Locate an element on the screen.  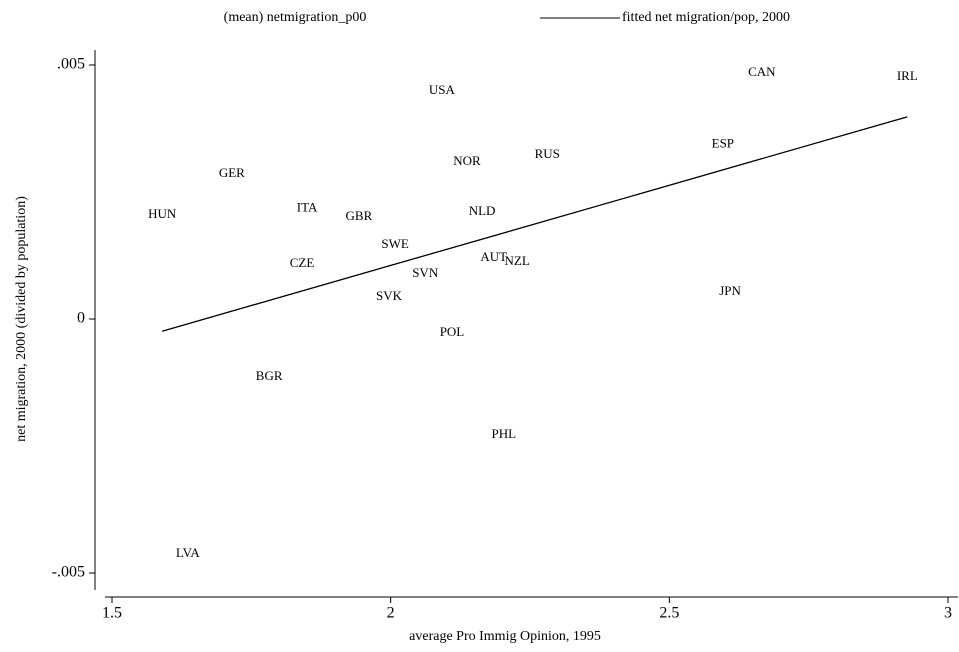
point-label: SVK is located at coordinates (389, 295).